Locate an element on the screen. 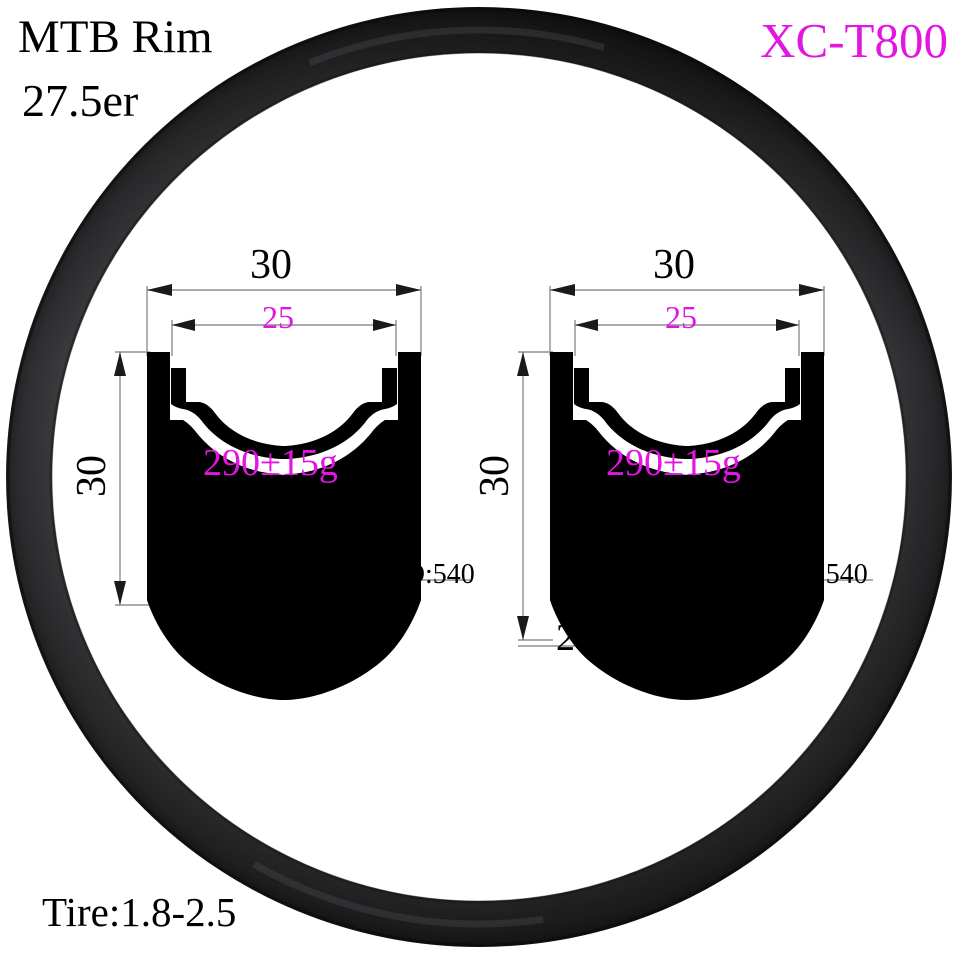 The image size is (960, 958). right-weight-label: 290±15g is located at coordinates (673, 463).